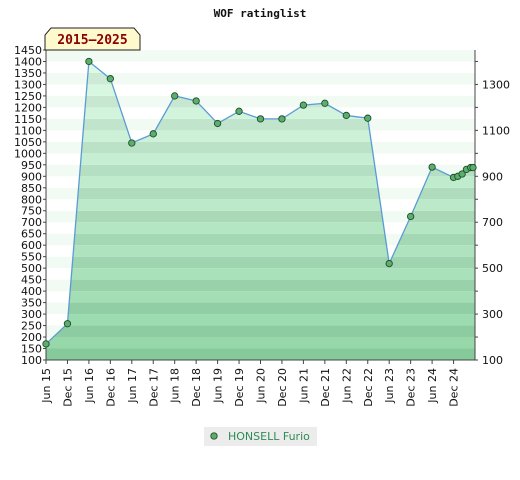 The height and width of the screenshot is (480, 520). What do you see at coordinates (496, 84) in the screenshot?
I see `right-tick-label: 1300` at bounding box center [496, 84].